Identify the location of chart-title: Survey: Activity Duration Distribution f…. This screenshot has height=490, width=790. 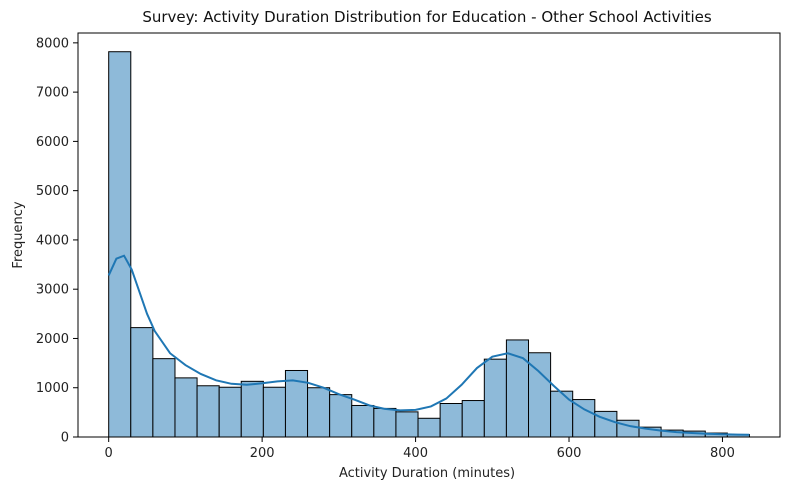
(427, 17).